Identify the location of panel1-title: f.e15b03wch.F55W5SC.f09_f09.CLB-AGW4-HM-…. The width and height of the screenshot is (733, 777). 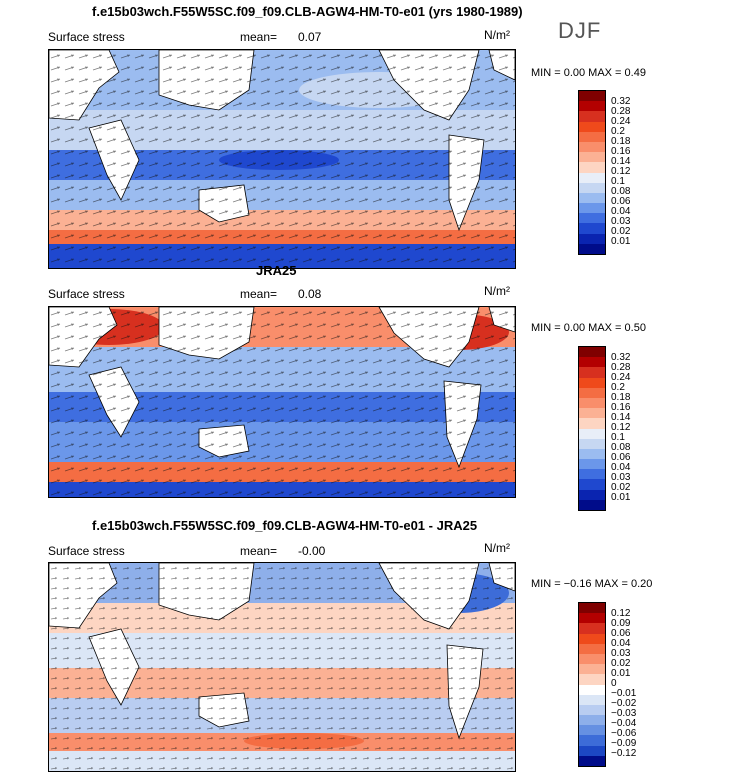
(307, 11).